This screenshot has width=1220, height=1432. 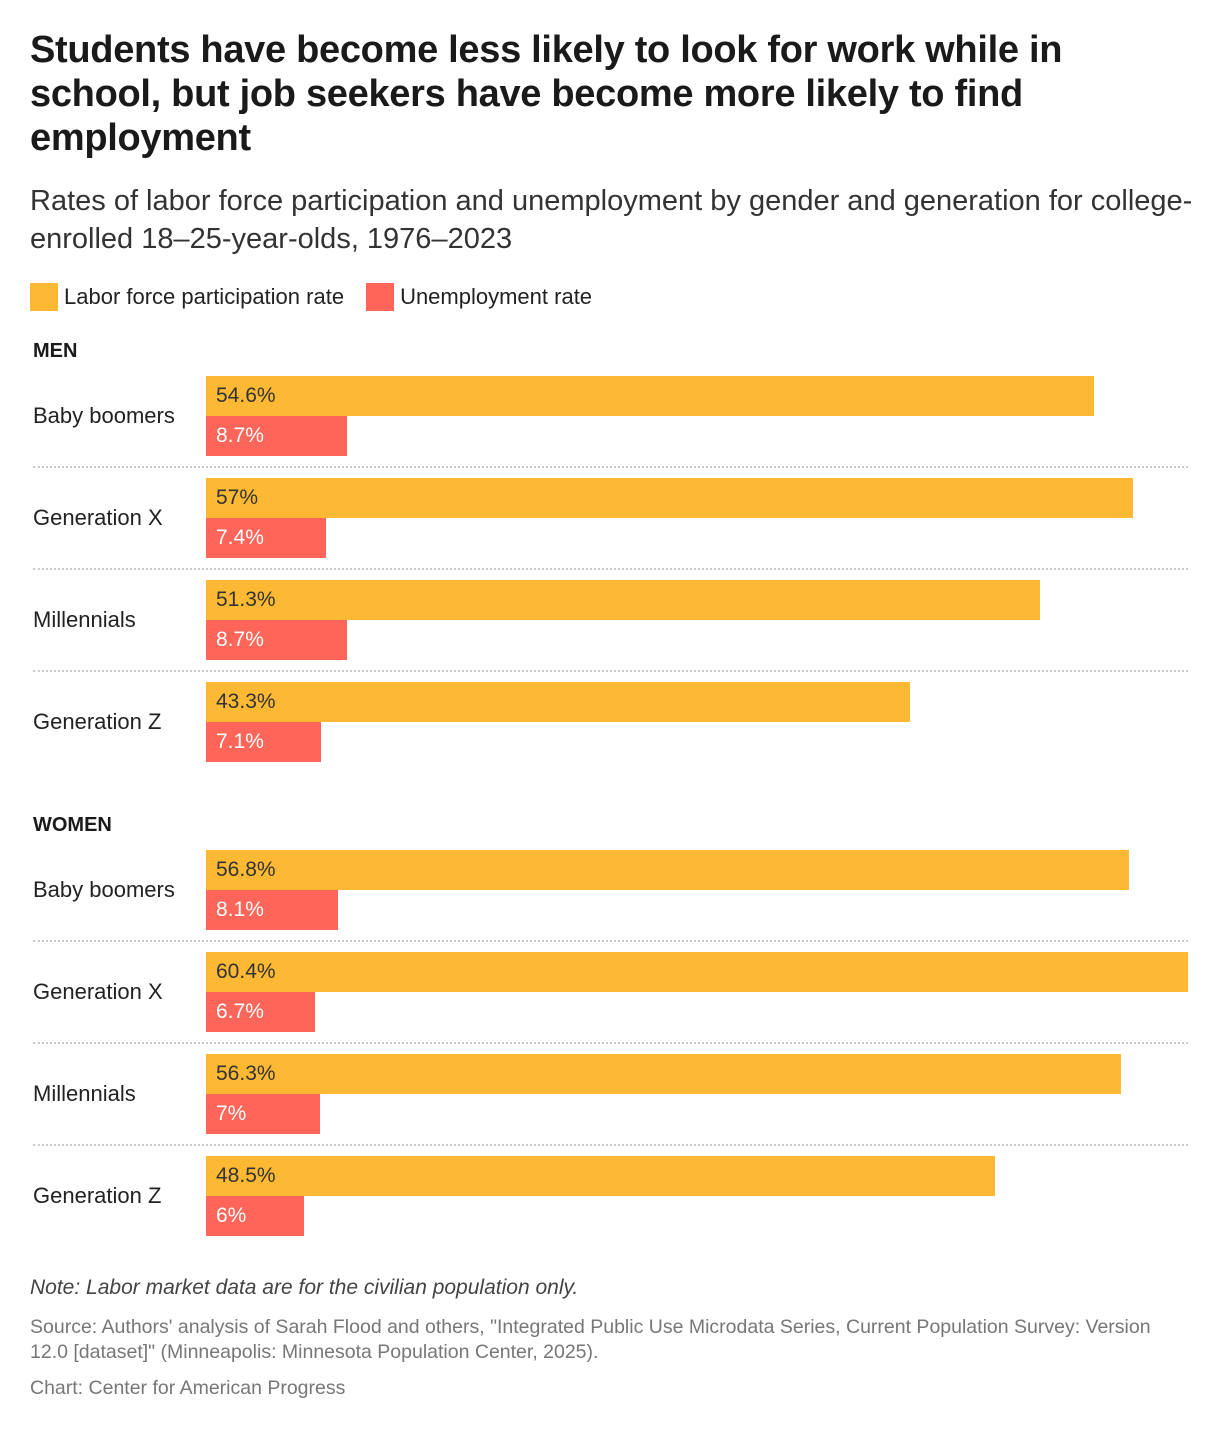 I want to click on bar-participation: 56.8%, so click(x=668, y=870).